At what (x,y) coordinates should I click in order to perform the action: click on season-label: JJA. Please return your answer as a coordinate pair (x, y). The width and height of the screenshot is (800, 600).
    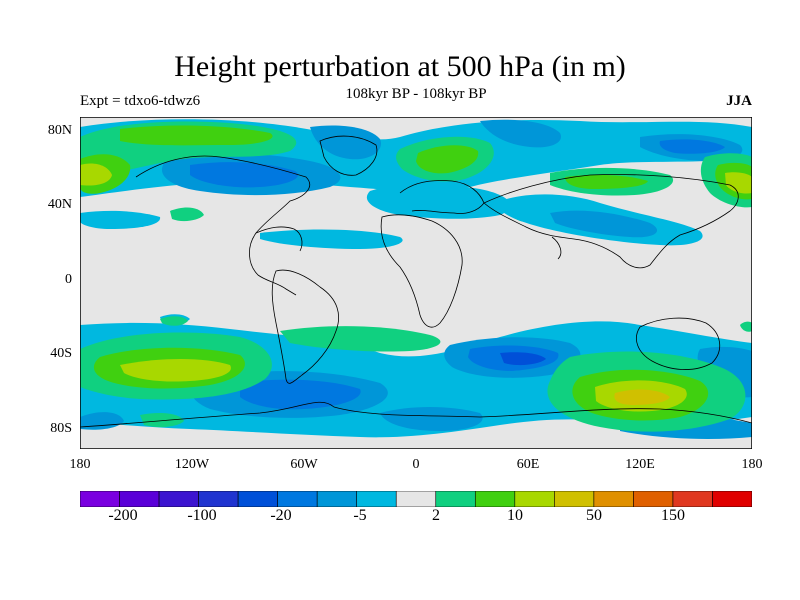
    Looking at the image, I should click on (739, 101).